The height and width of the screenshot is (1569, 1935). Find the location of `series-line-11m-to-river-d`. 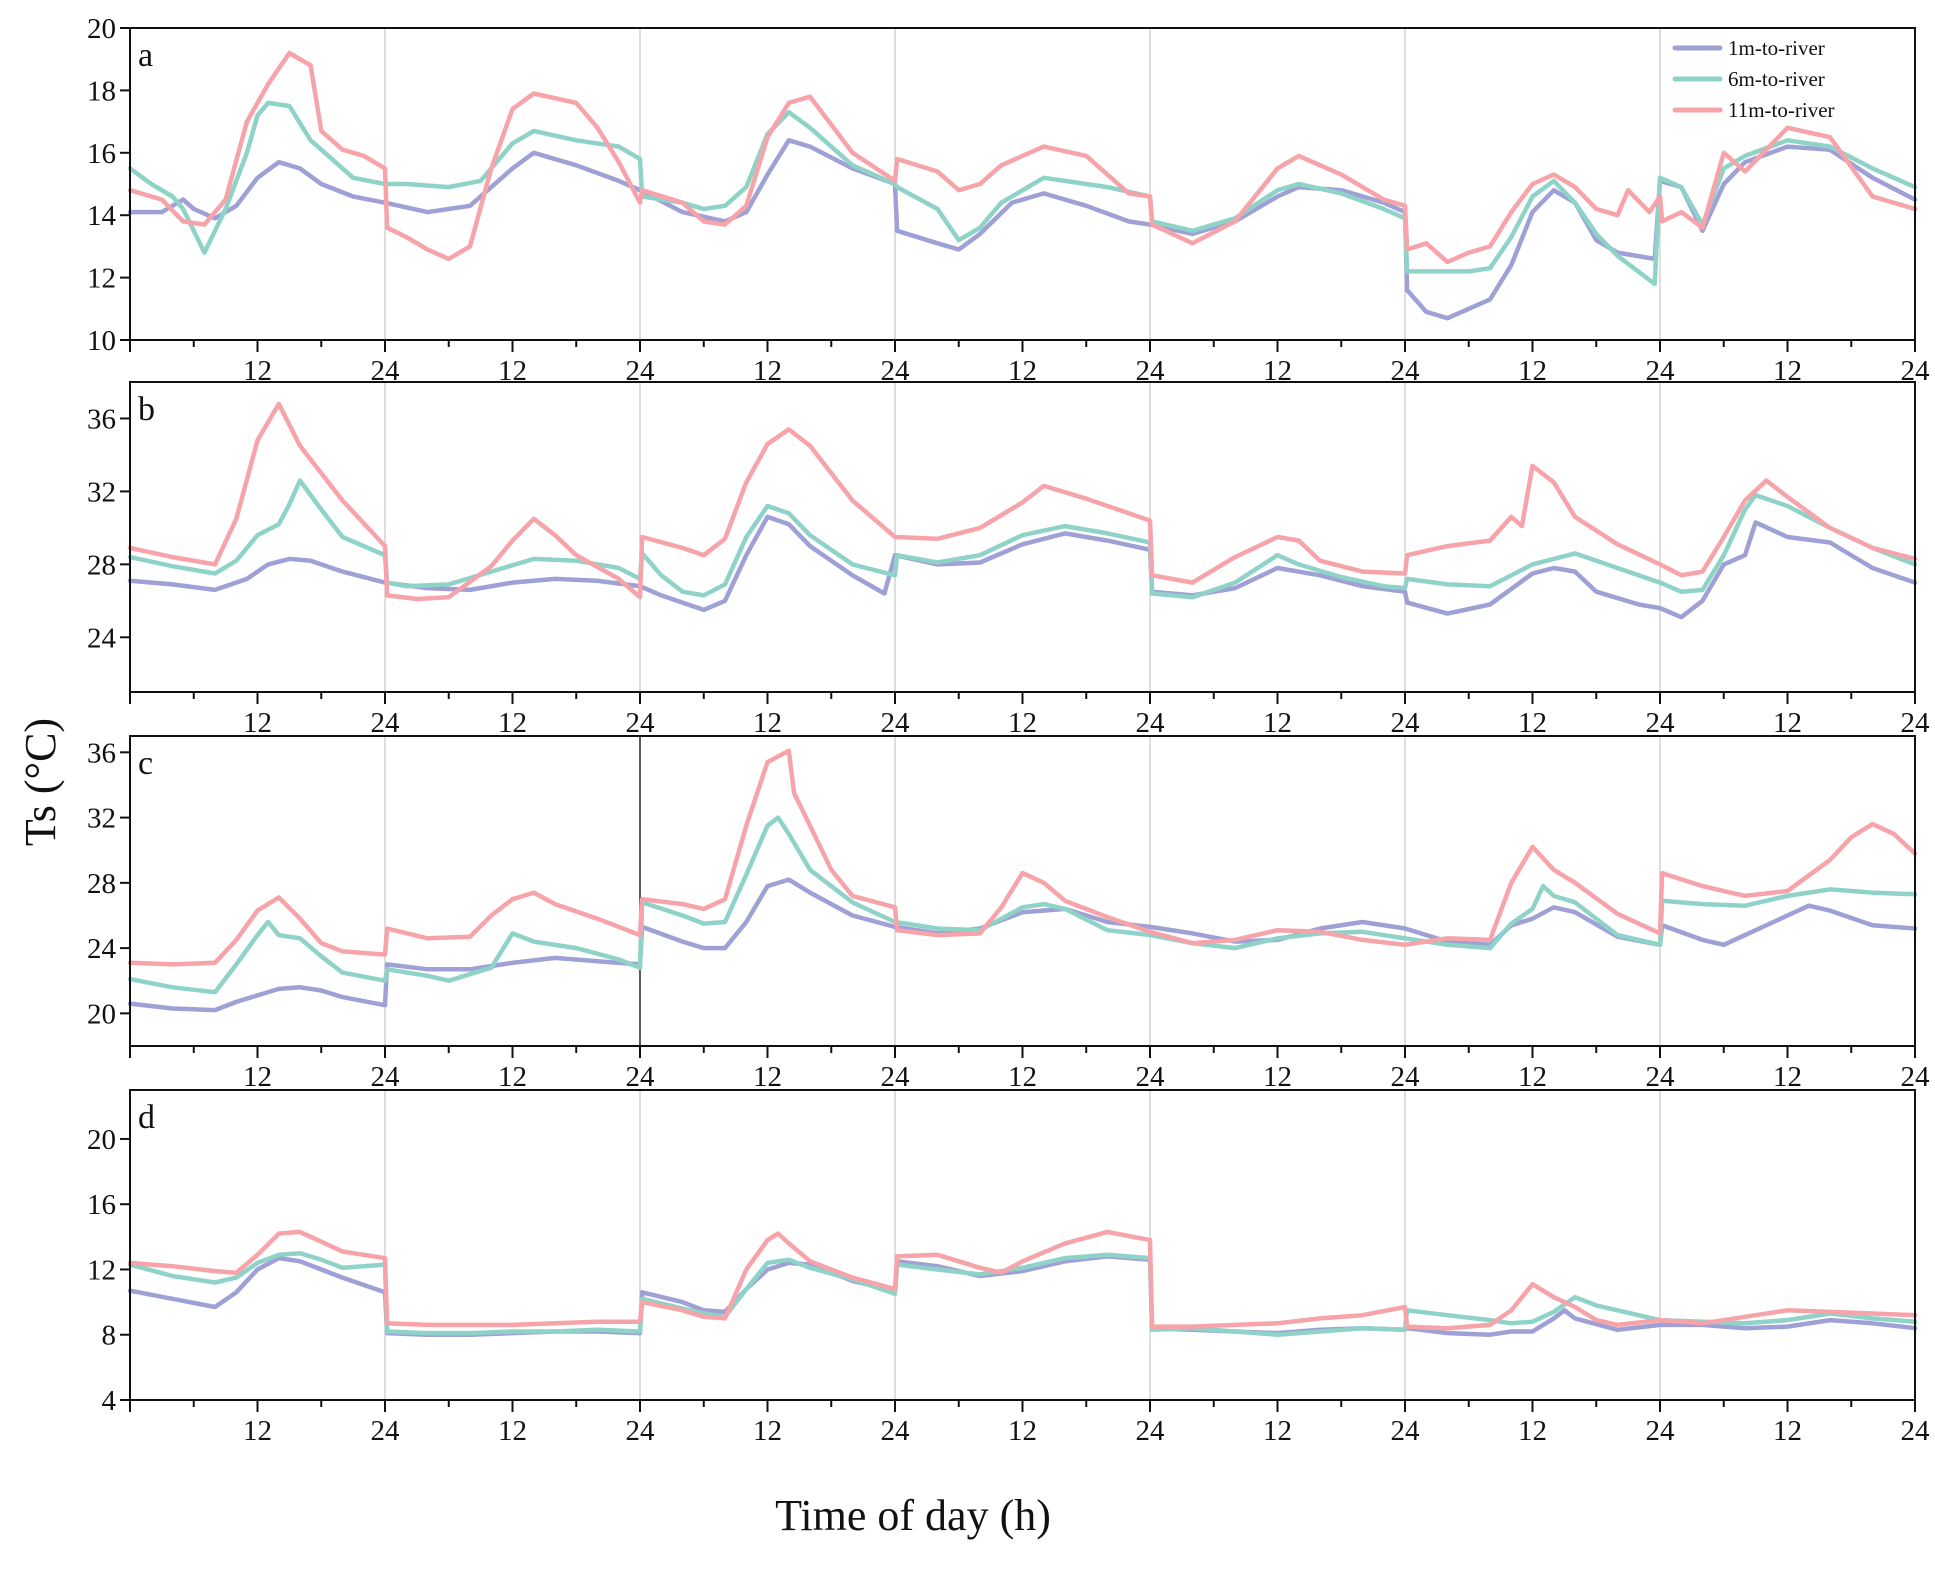

series-line-11m-to-river-d is located at coordinates (1022, 1280).